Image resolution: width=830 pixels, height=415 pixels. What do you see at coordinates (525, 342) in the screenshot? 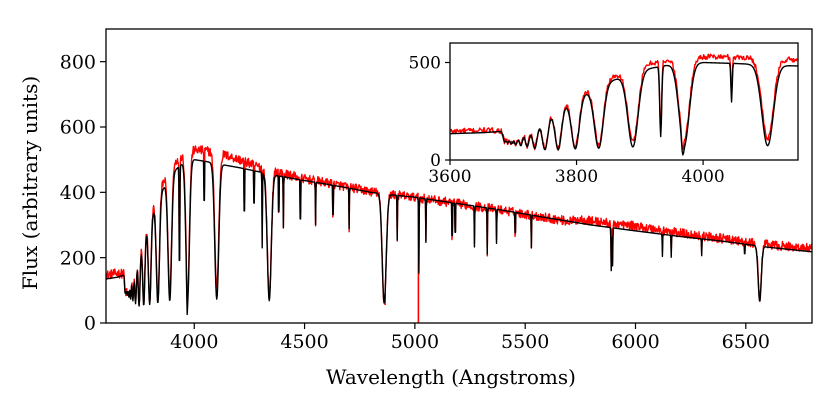
I see `x-tick-label: 5500` at bounding box center [525, 342].